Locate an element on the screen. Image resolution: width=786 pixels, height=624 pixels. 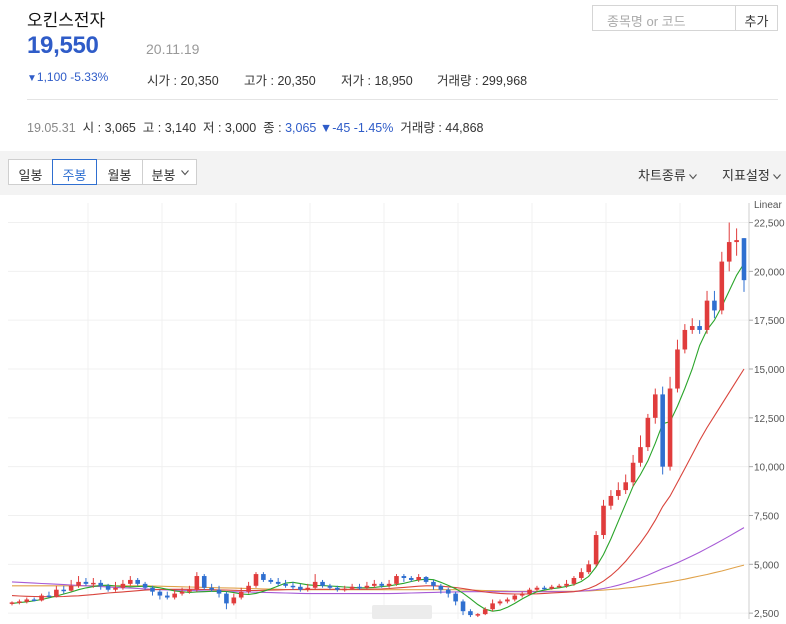
y-tick-label: 2,500 is located at coordinates (766, 614).